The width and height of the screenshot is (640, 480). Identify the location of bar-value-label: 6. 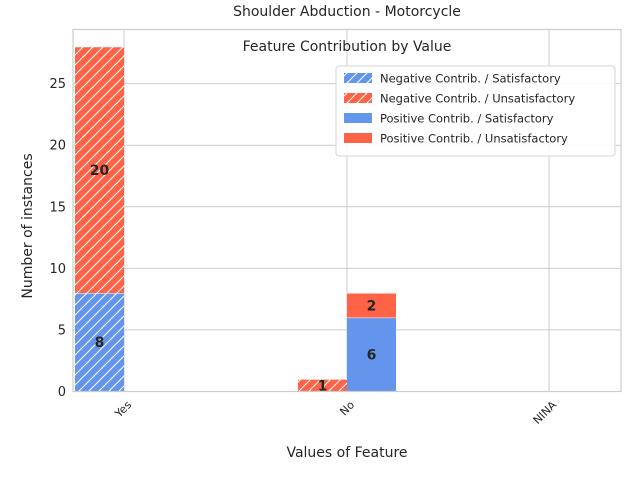
(372, 356).